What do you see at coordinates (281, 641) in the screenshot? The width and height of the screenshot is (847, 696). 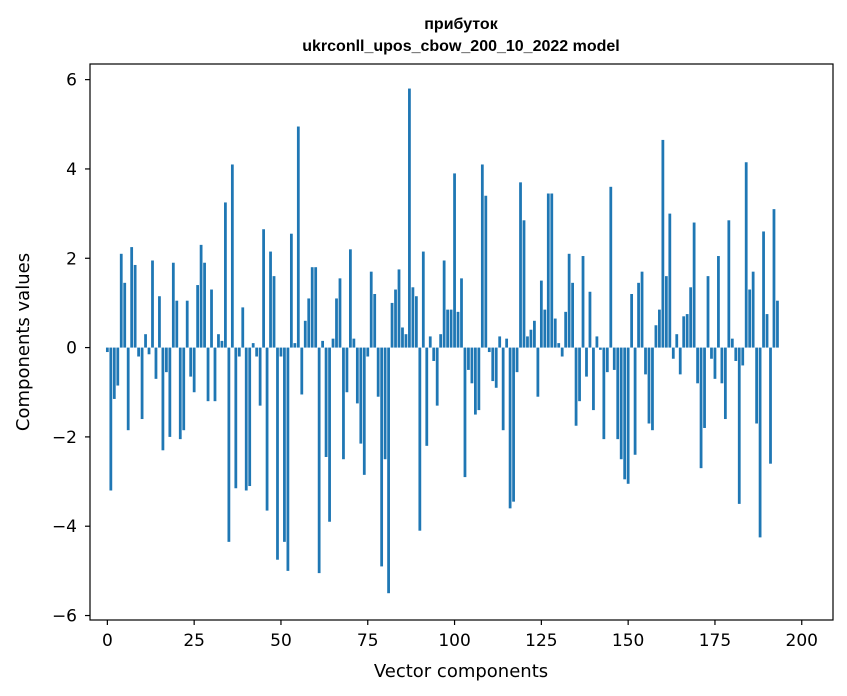 I see `x-tick-label: 50` at bounding box center [281, 641].